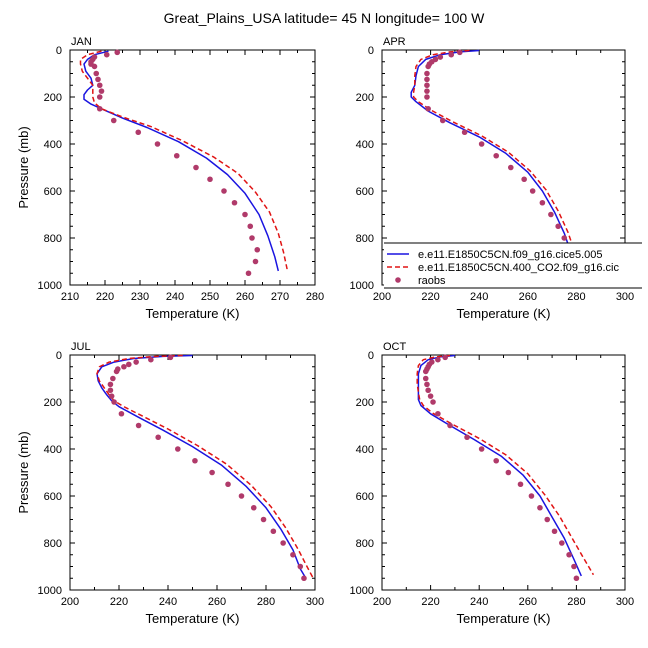 Image resolution: width=648 pixels, height=648 pixels. I want to click on x-tick-label: 250, so click(210, 297).